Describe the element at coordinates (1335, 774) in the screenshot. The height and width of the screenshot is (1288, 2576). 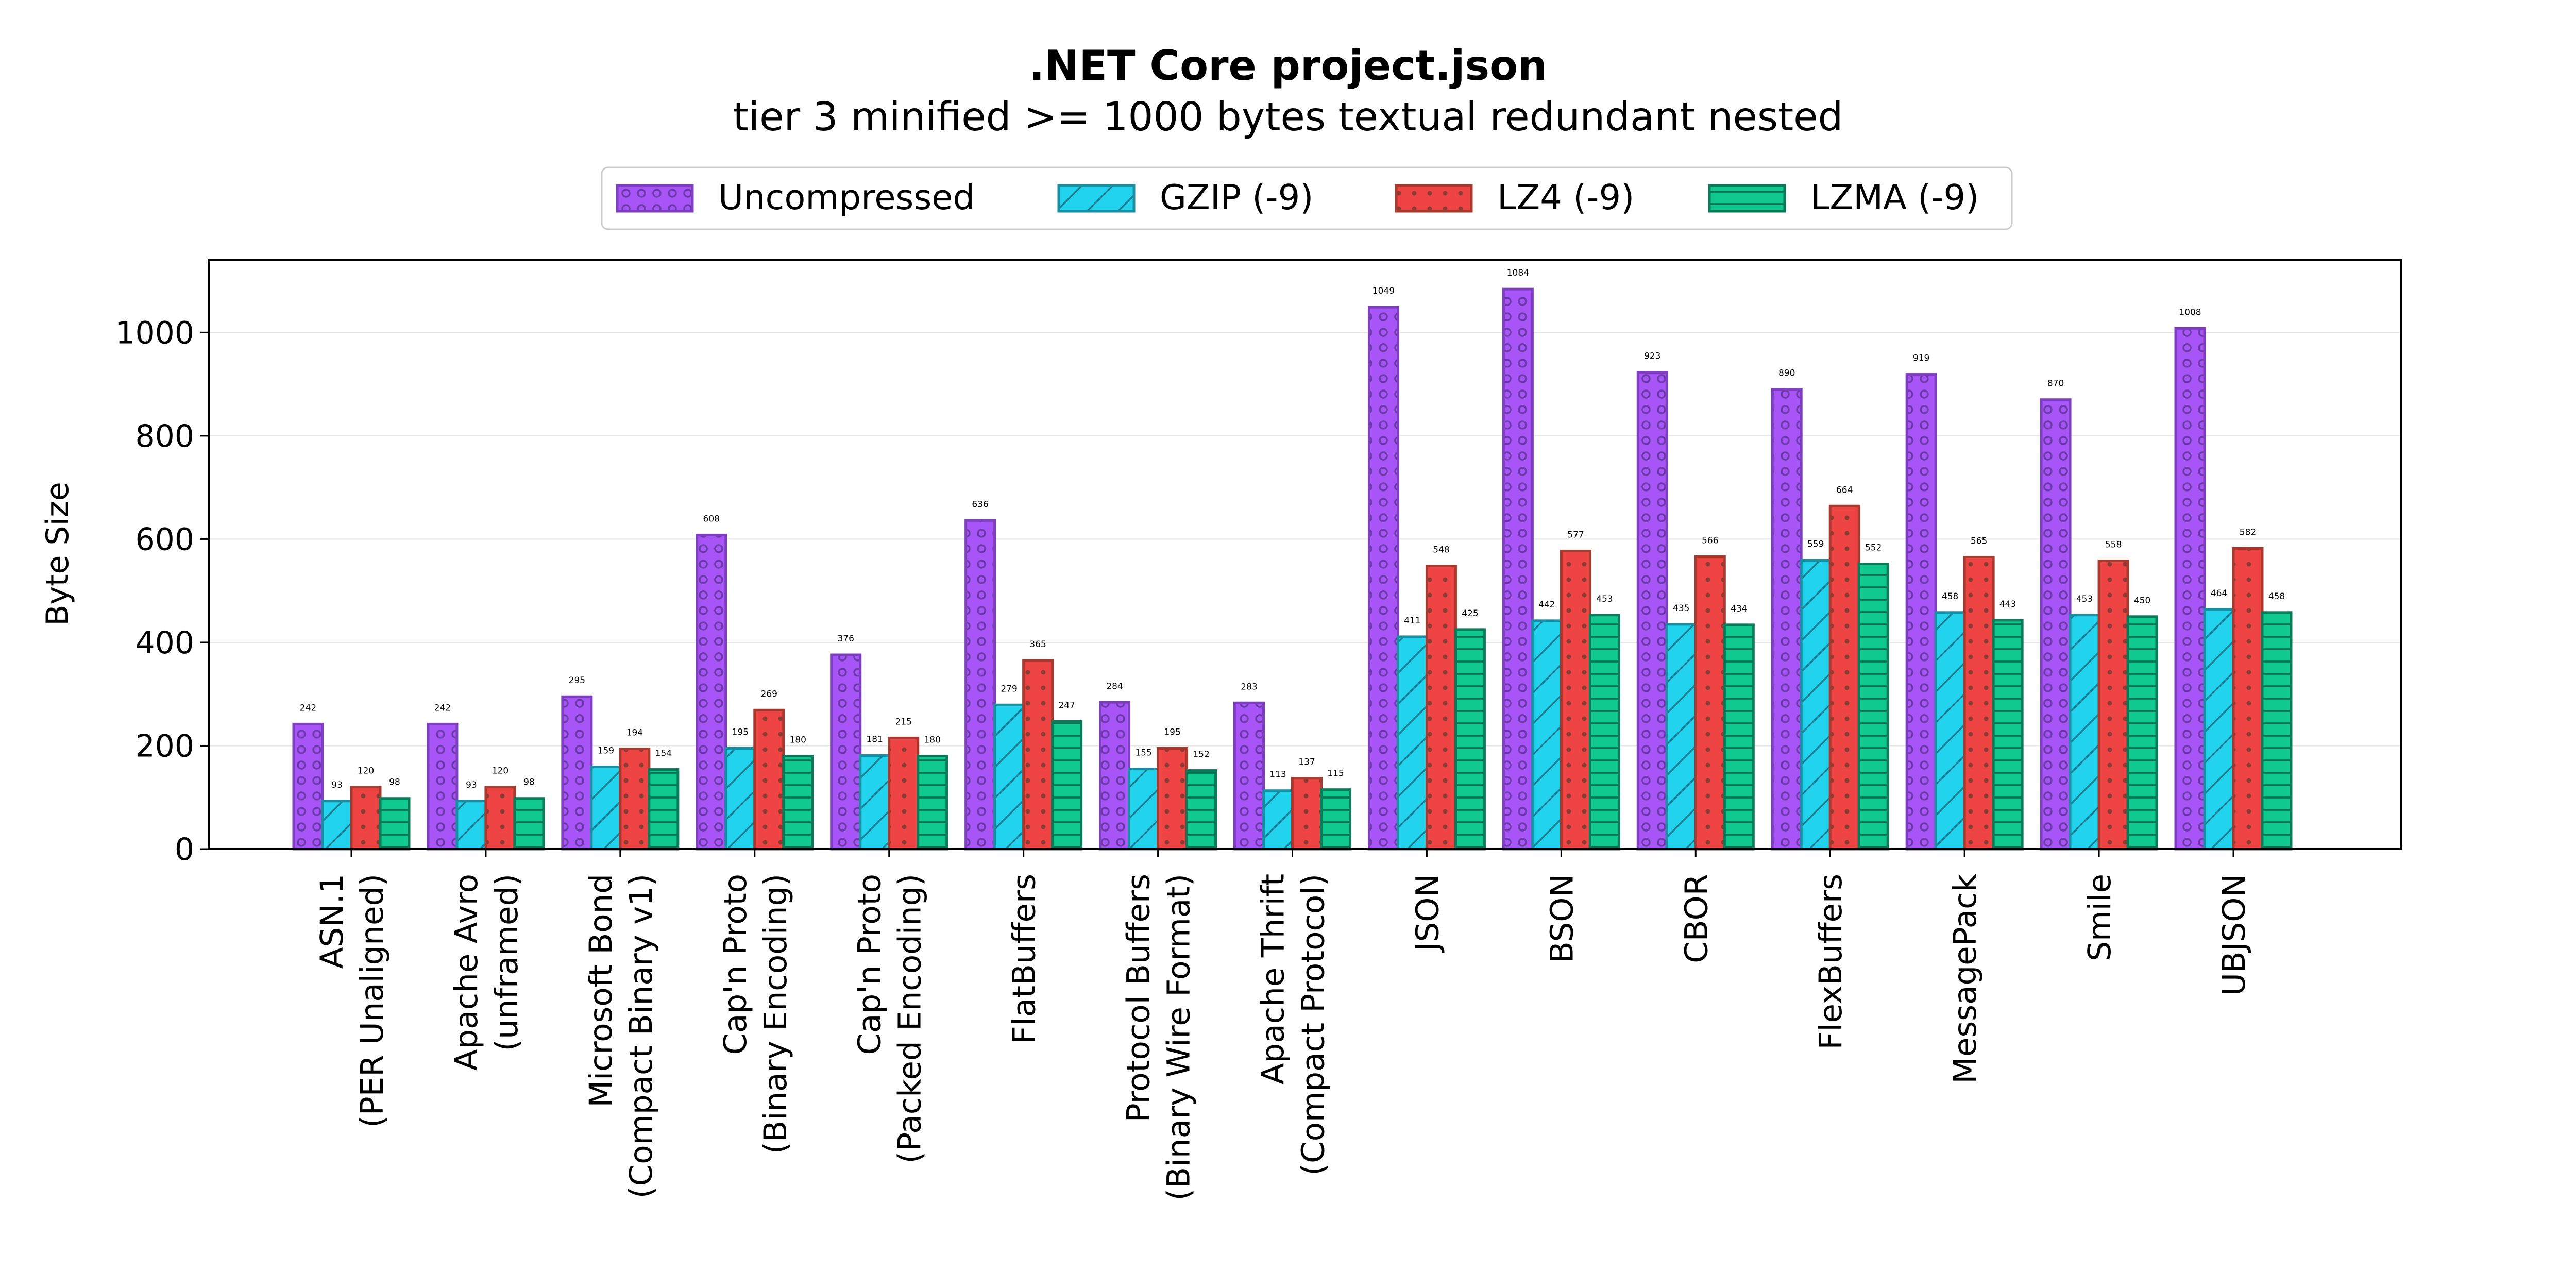
I see `data-label: 115` at that location.